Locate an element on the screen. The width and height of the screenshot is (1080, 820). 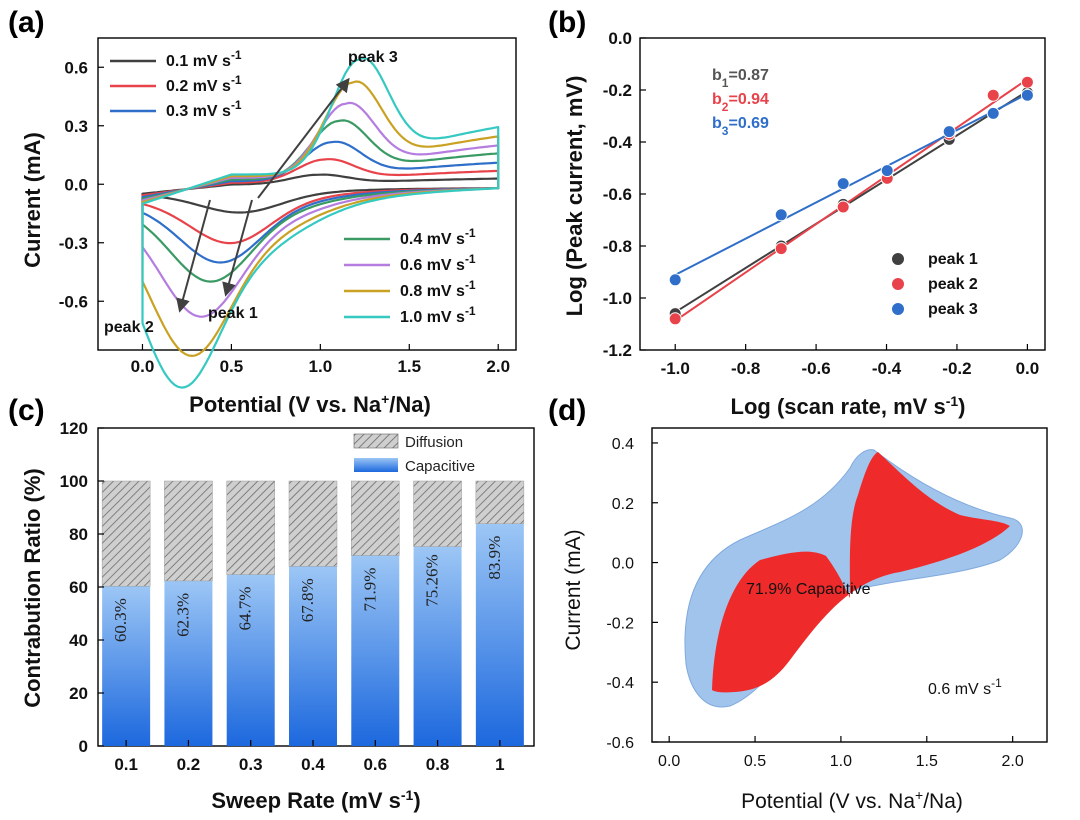
panel-c-legend: Diffusion Capacitive is located at coordinates (414, 454).